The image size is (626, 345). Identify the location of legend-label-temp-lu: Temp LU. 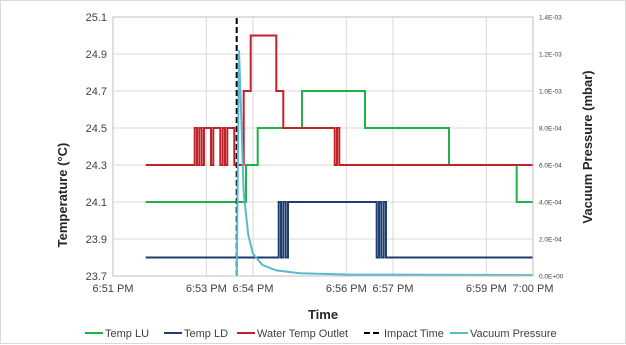
(127, 334).